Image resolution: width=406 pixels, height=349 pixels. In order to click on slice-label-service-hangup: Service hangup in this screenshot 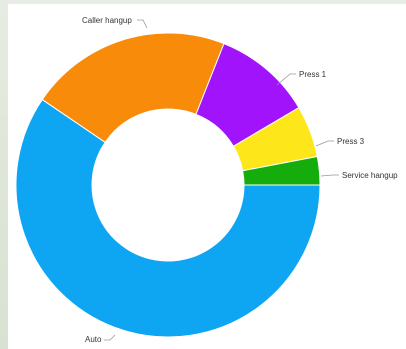, I will do `click(370, 175)`.